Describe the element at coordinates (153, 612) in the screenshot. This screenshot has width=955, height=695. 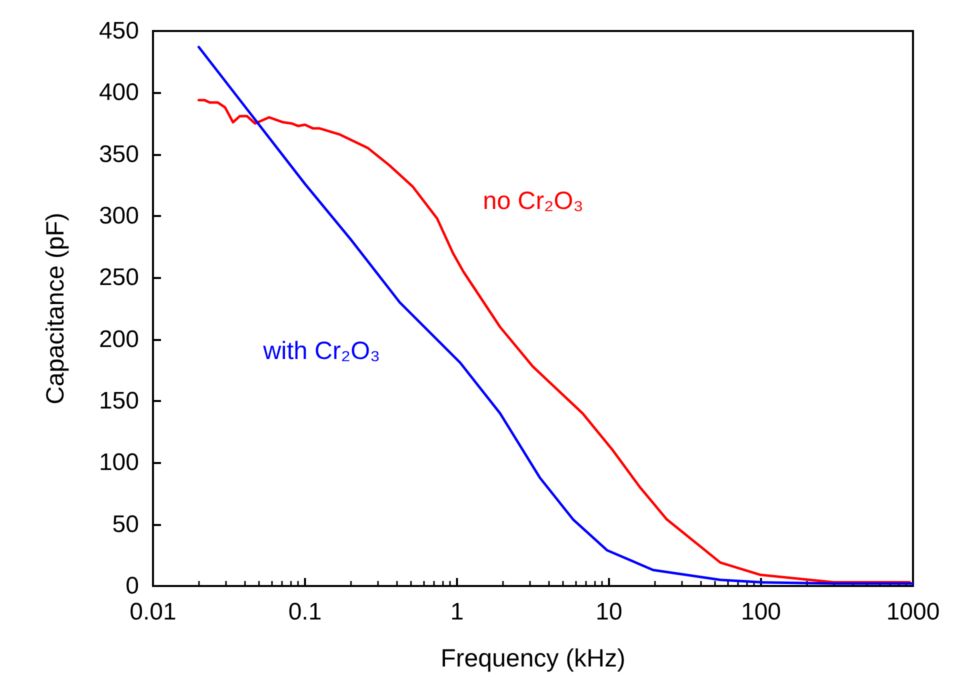
I see `x-tick-label: 0.01` at that location.